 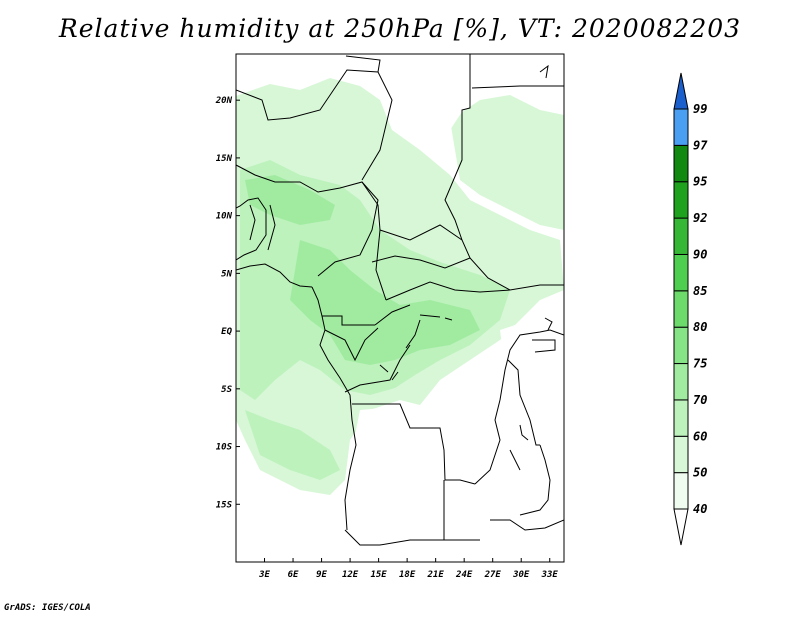 I want to click on lat-tick-label: 15N, so click(x=224, y=159).